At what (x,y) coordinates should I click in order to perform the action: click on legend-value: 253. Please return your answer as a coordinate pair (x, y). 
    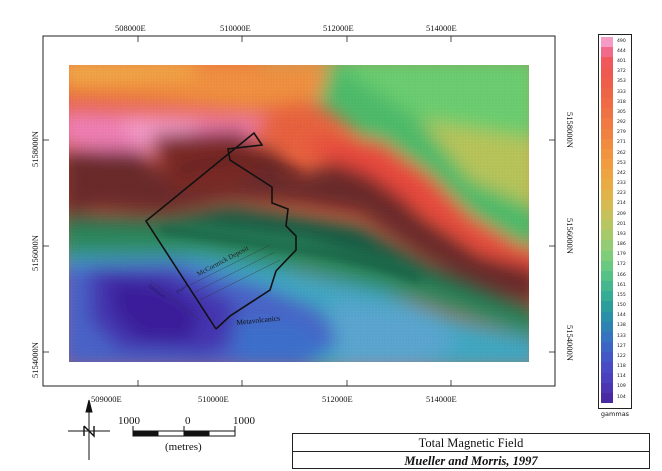
    Looking at the image, I should click on (621, 163).